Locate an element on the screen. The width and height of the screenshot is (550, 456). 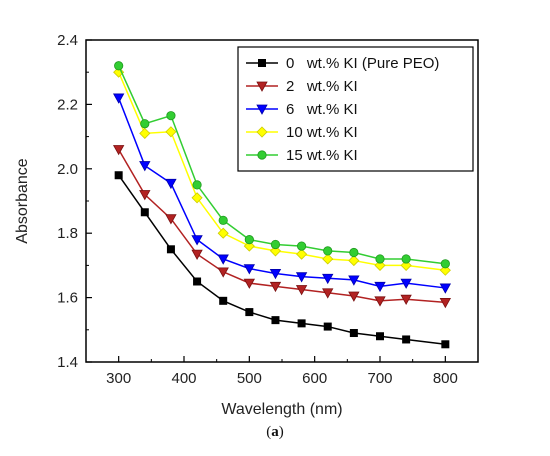
y-tick-label-4: 2.2 is located at coordinates (67, 104).